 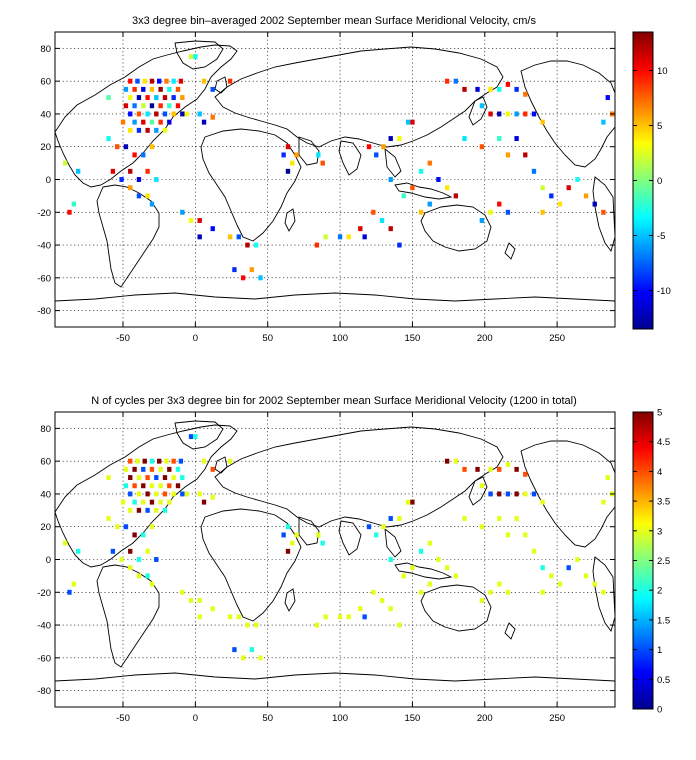 What do you see at coordinates (659, 650) in the screenshot?
I see `colorbar-tick-label: 1` at bounding box center [659, 650].